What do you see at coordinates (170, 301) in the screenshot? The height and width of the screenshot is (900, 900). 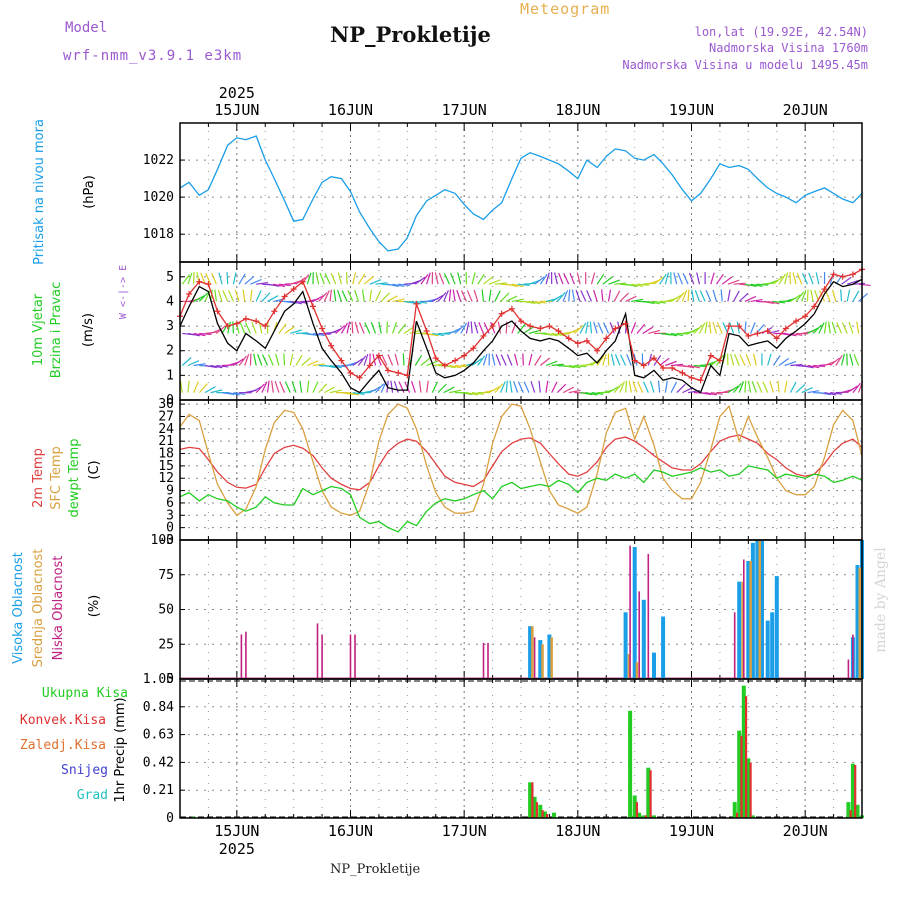 I see `y-tick-label: 4` at bounding box center [170, 301].